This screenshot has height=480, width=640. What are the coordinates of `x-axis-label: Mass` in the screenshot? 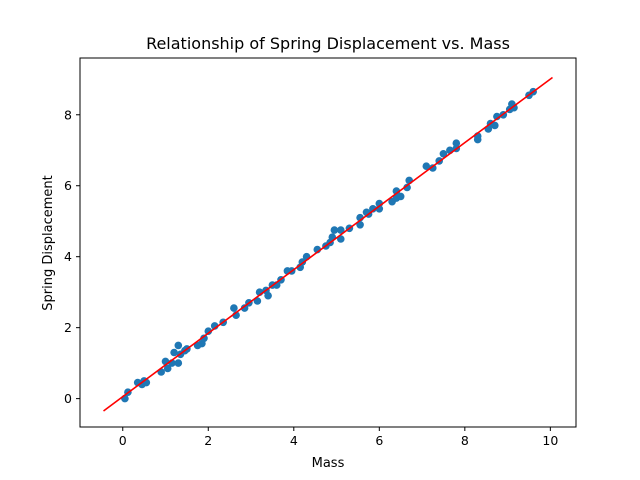 It's located at (328, 463).